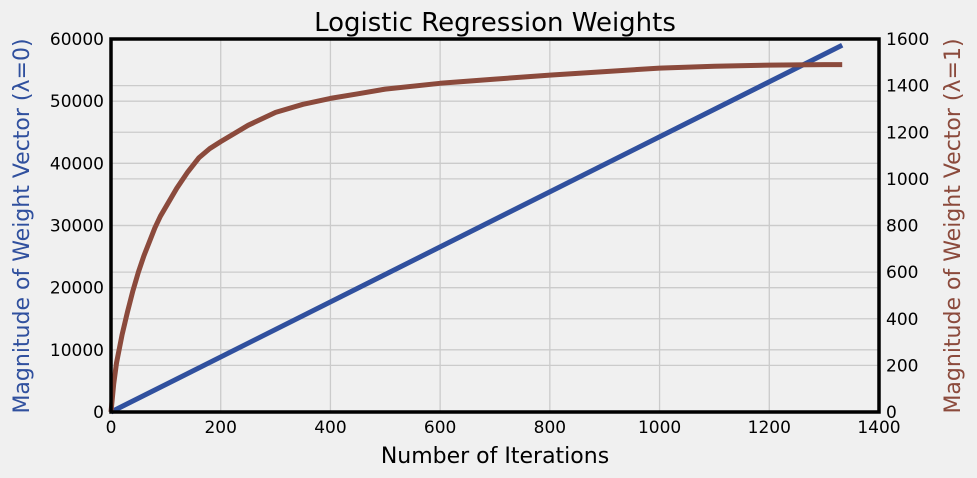 This screenshot has width=977, height=478. What do you see at coordinates (98, 413) in the screenshot?
I see `y-left-tick-label: 0` at bounding box center [98, 413].